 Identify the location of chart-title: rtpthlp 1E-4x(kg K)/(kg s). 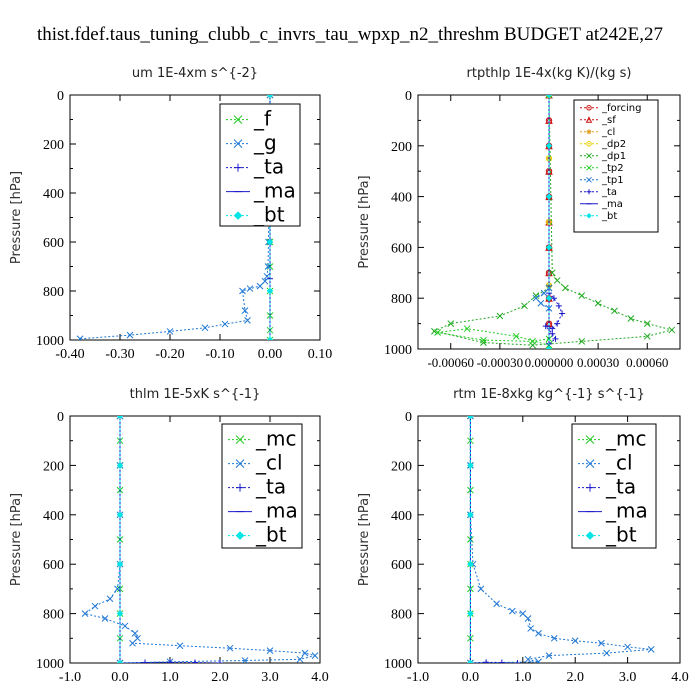
(549, 73).